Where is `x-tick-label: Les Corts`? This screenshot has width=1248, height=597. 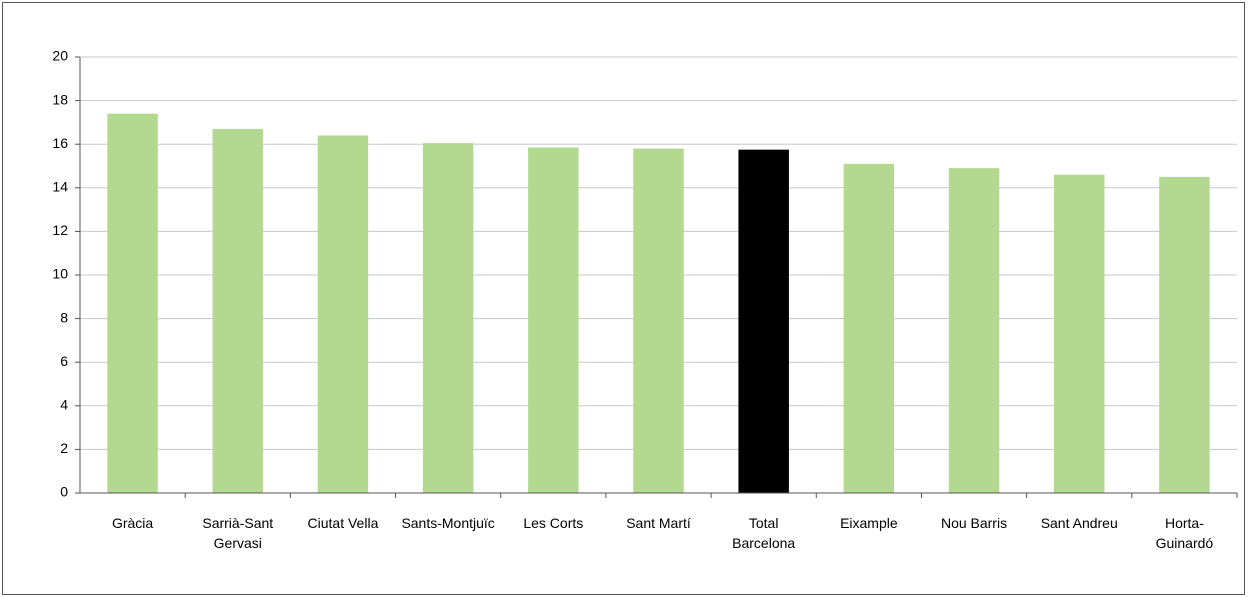
x-tick-label: Les Corts is located at coordinates (553, 523).